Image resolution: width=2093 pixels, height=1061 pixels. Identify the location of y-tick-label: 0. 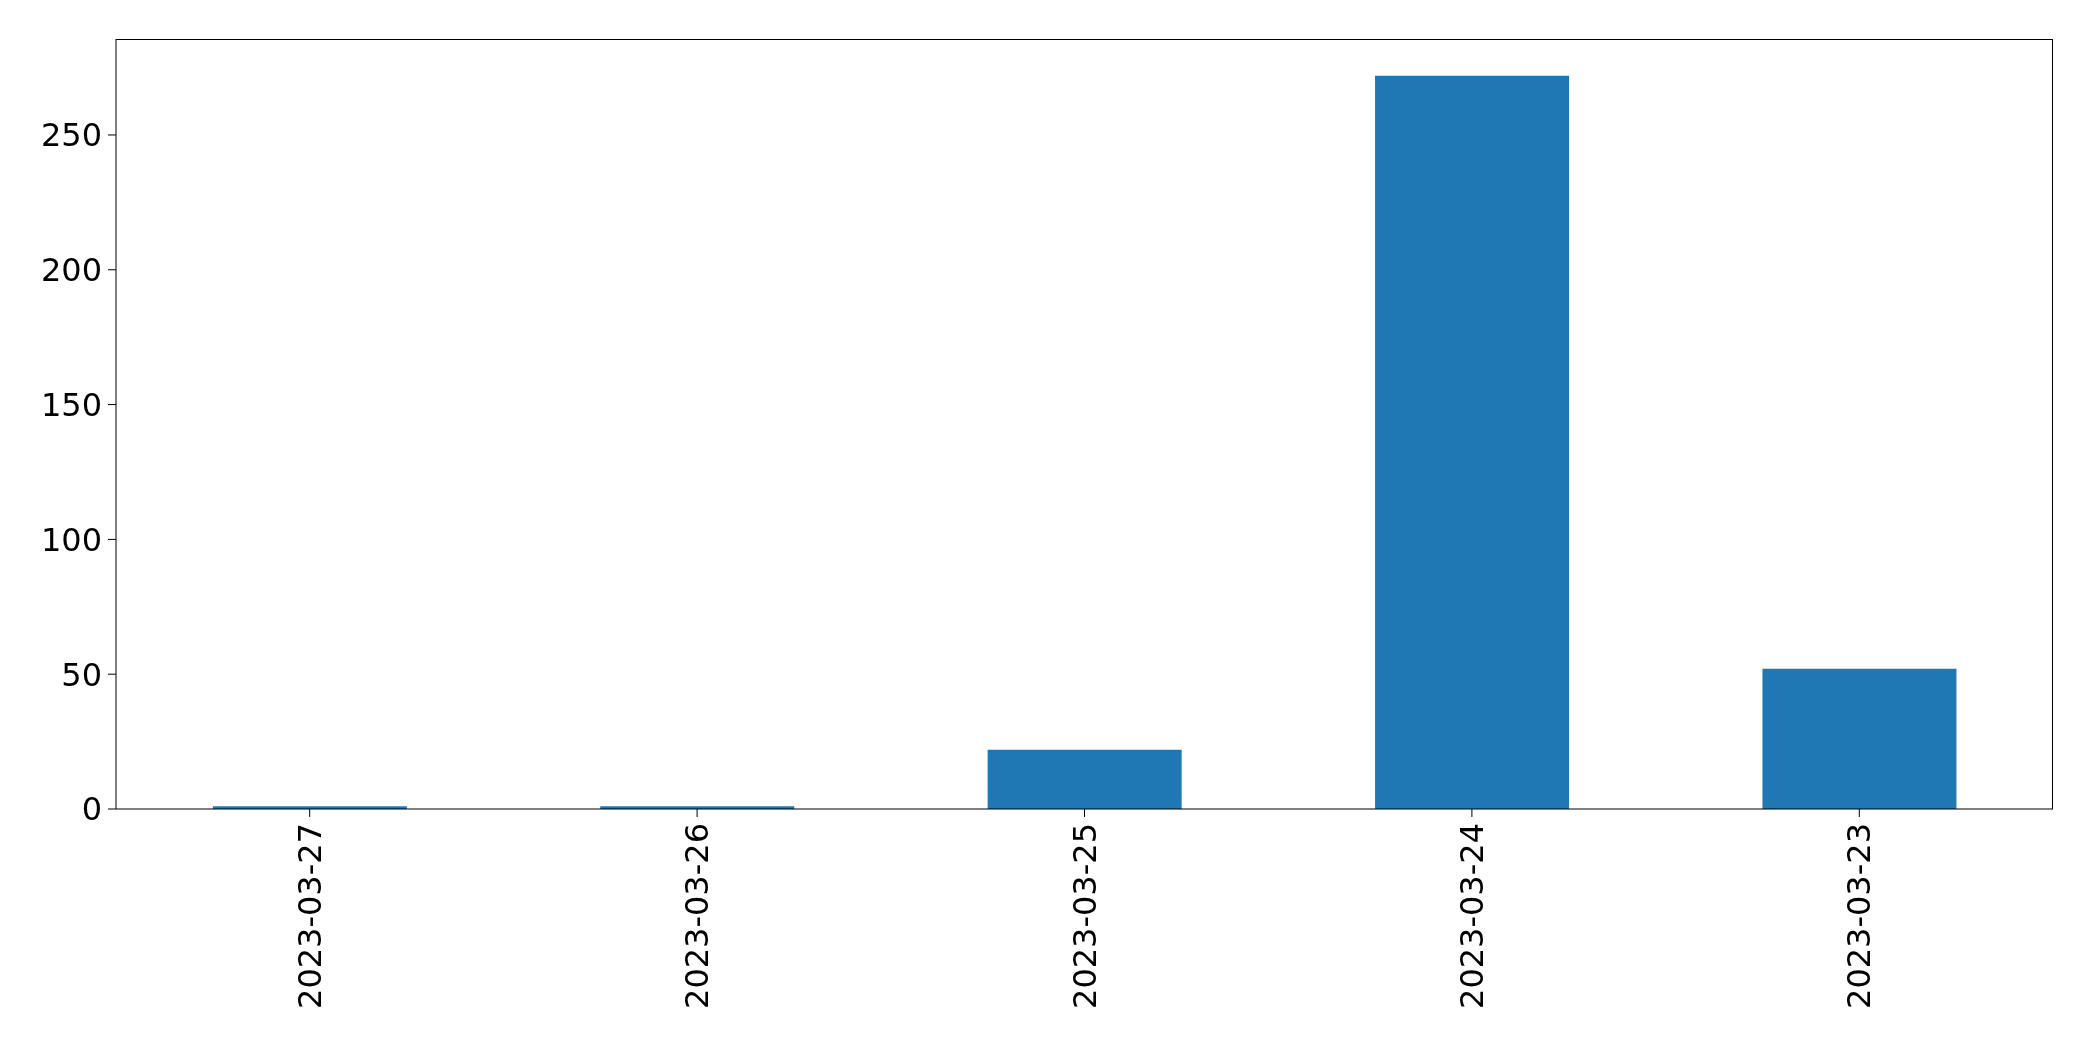
(91, 809).